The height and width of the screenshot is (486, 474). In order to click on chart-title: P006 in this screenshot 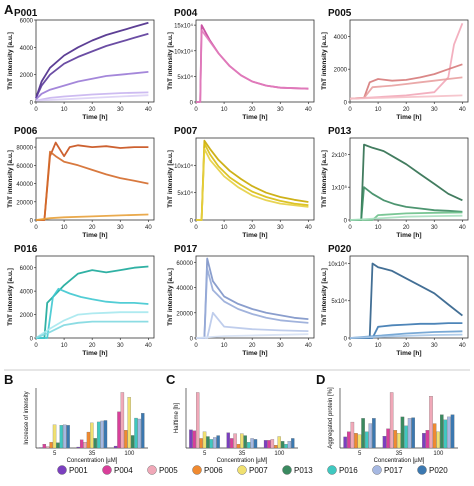, I will do `click(26, 131)`.